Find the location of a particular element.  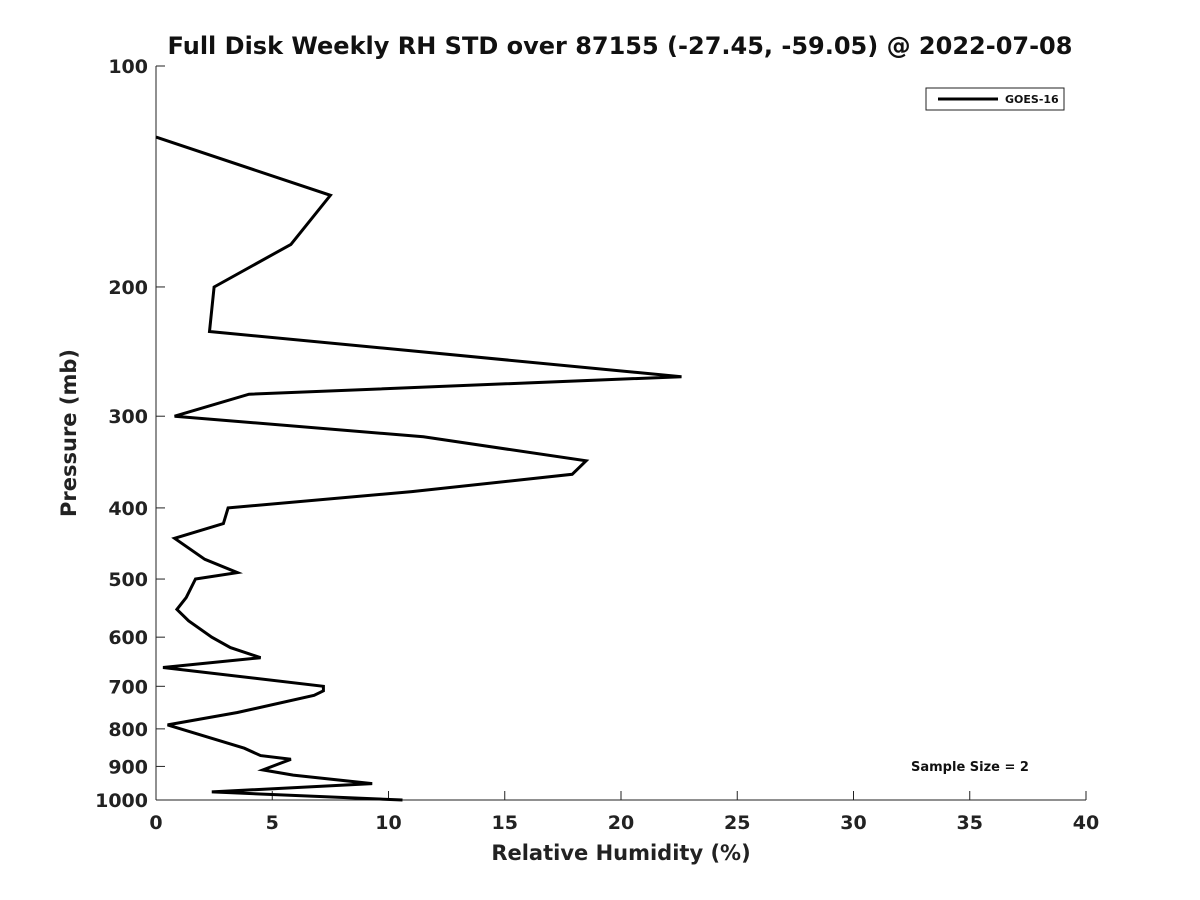

x-tick-label: 5 is located at coordinates (272, 823).